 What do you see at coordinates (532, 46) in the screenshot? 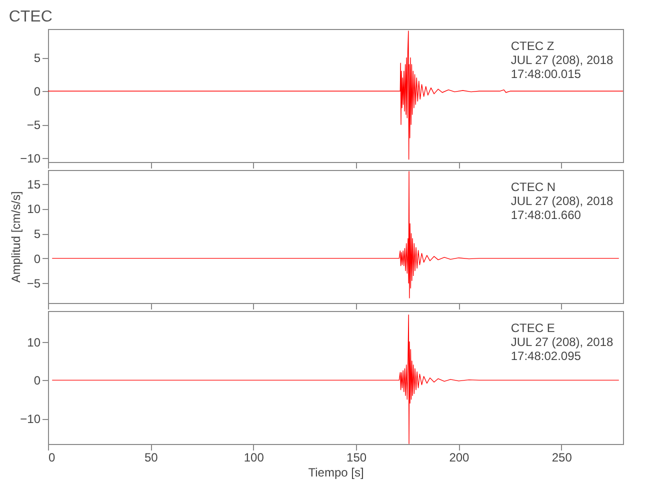
I see `annotation: CTEC Z` at bounding box center [532, 46].